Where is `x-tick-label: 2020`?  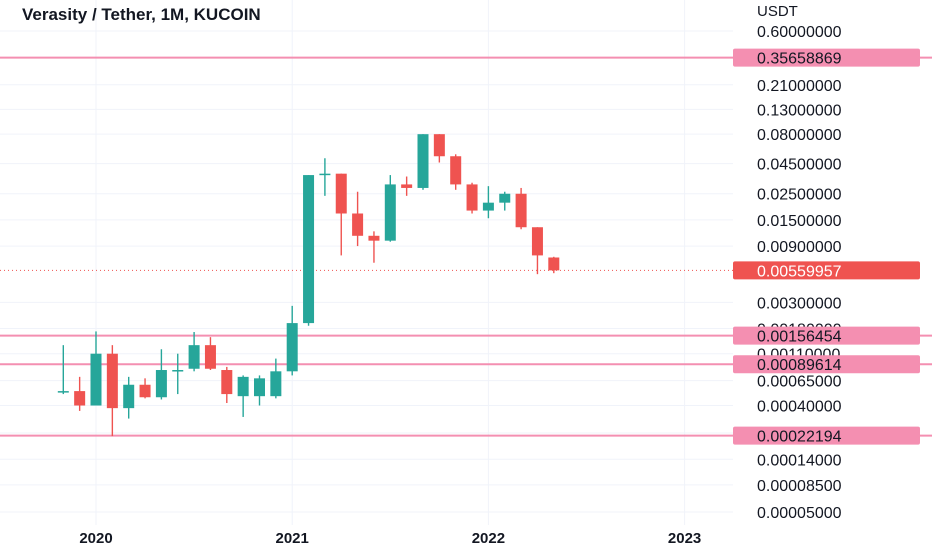
x-tick-label: 2020 is located at coordinates (95, 538).